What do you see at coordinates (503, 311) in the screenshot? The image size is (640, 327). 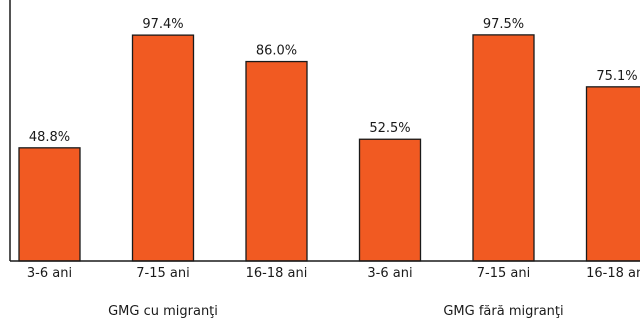 I see `group-label-1: GMG fără migranţi` at bounding box center [503, 311].